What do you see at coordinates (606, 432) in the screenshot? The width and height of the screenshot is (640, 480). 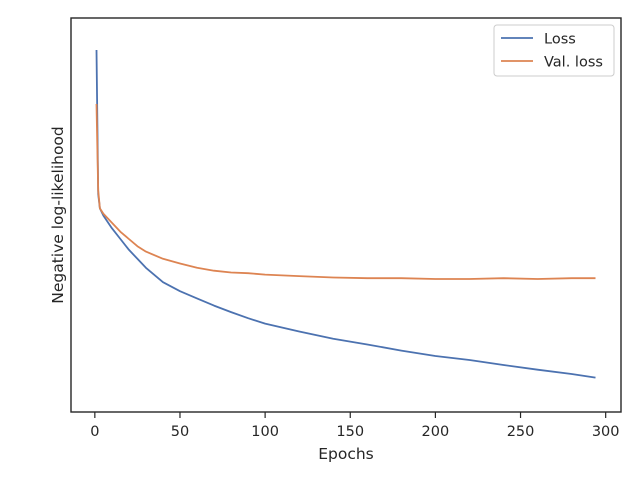 I see `x-tick-label: 300` at bounding box center [606, 432].